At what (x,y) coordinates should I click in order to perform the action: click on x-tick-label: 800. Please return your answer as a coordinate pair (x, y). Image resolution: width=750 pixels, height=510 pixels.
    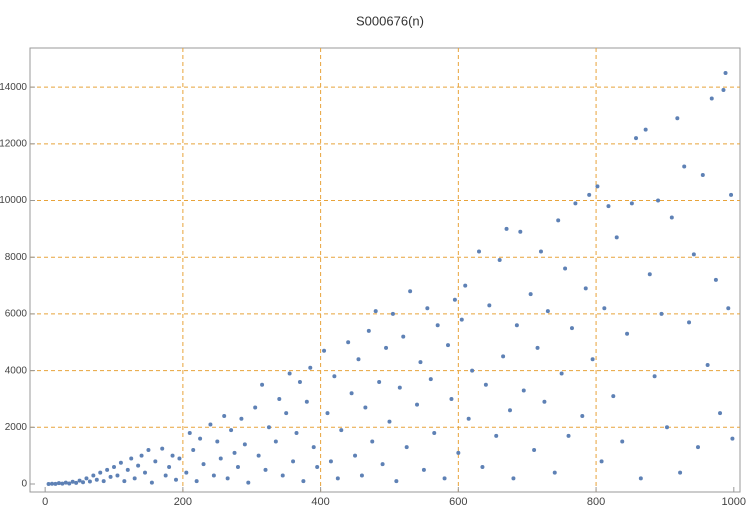
    Looking at the image, I should click on (596, 502).